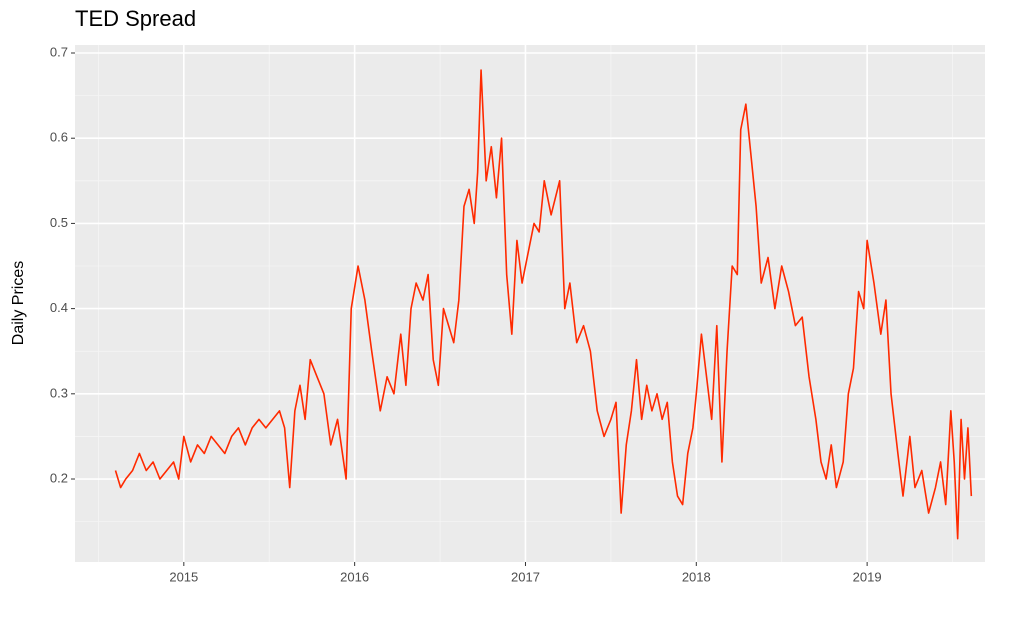 This screenshot has width=1024, height=621. Describe the element at coordinates (183, 576) in the screenshot. I see `x-tick-label: 2015` at that location.